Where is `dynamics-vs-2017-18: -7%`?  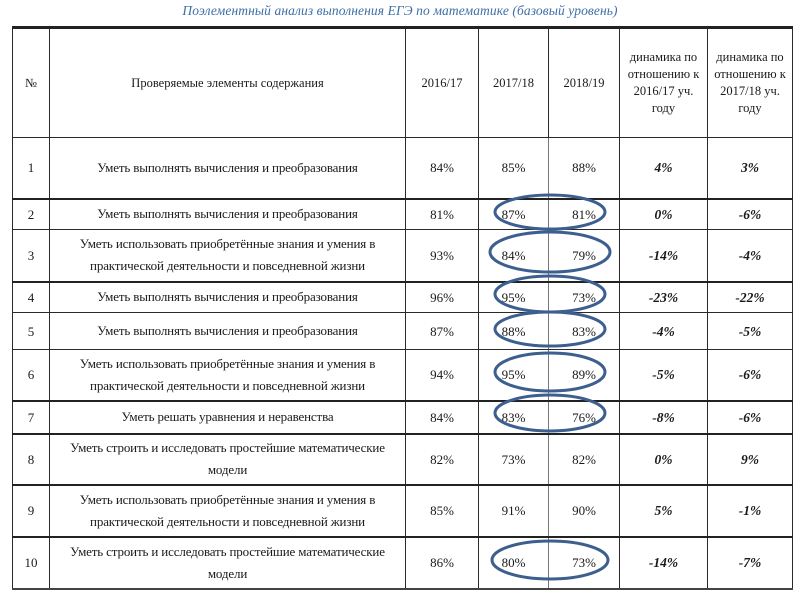 dynamics-vs-2017-18: -7% is located at coordinates (750, 562).